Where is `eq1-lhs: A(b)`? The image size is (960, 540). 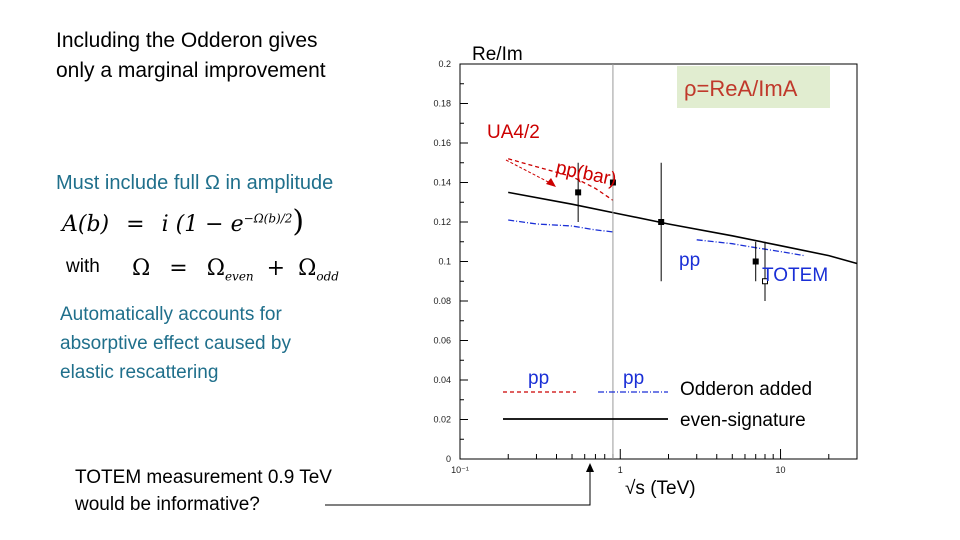
eq1-lhs: A(b) is located at coordinates (86, 224).